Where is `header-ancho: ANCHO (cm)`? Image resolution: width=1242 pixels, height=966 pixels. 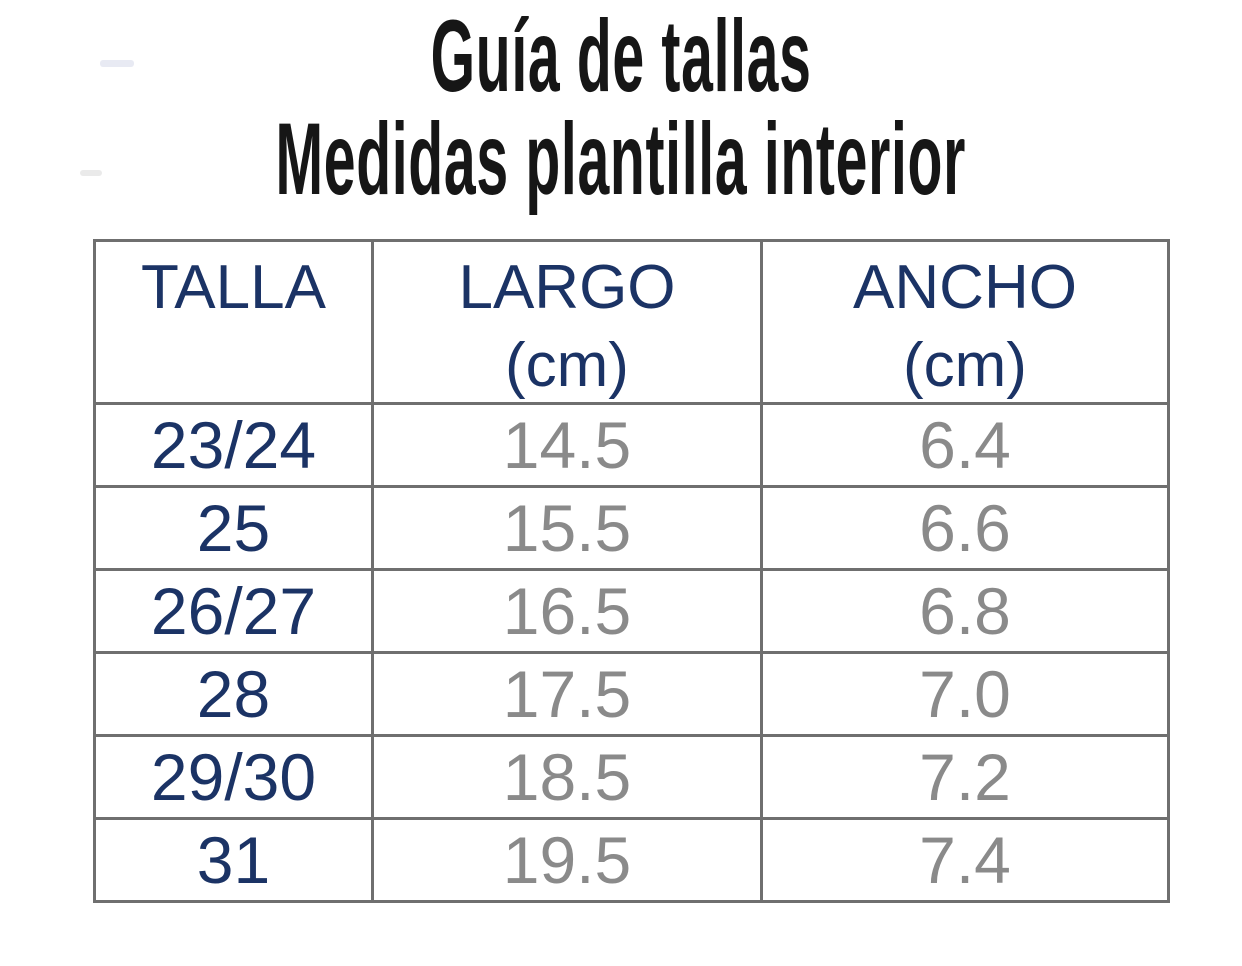 header-ancho: ANCHO (cm) is located at coordinates (965, 322).